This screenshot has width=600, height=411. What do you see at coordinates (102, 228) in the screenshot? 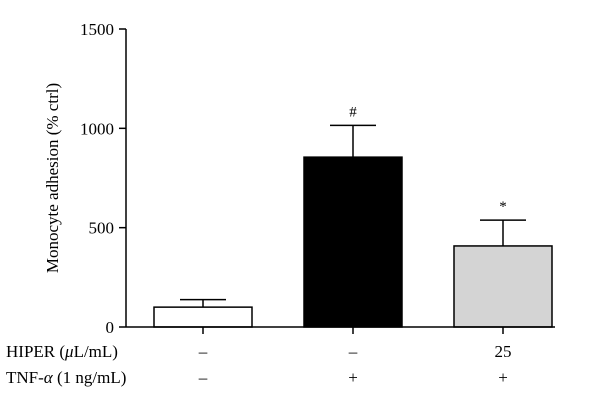
I see `y-tick-label: 500` at bounding box center [102, 228].